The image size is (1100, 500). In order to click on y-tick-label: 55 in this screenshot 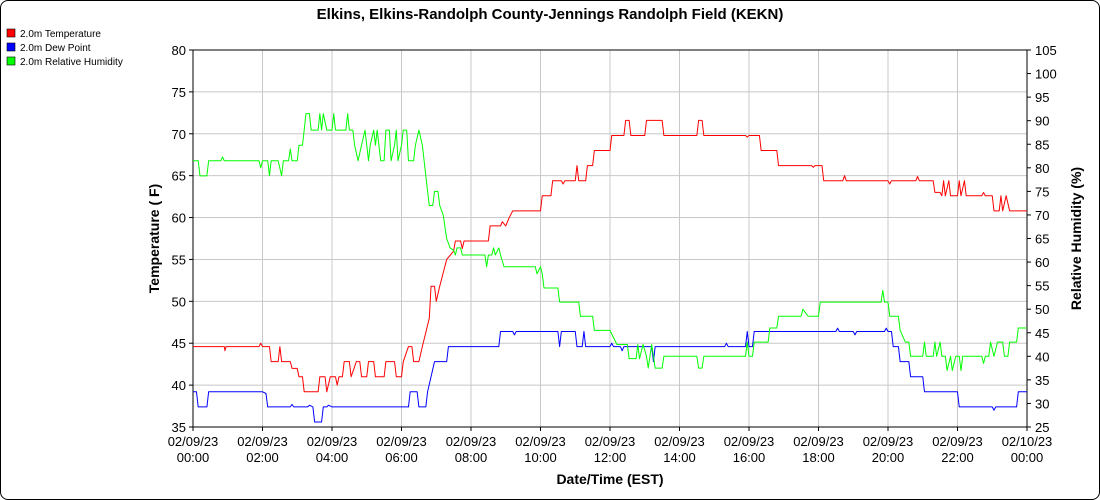, I will do `click(179, 259)`.